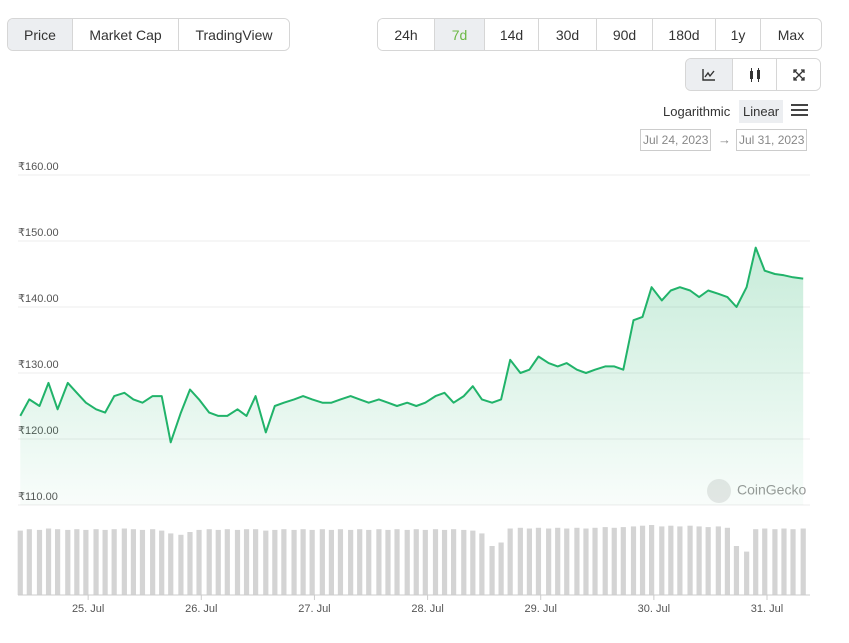 This screenshot has height=643, width=849. I want to click on range-button: 7d, so click(459, 34).